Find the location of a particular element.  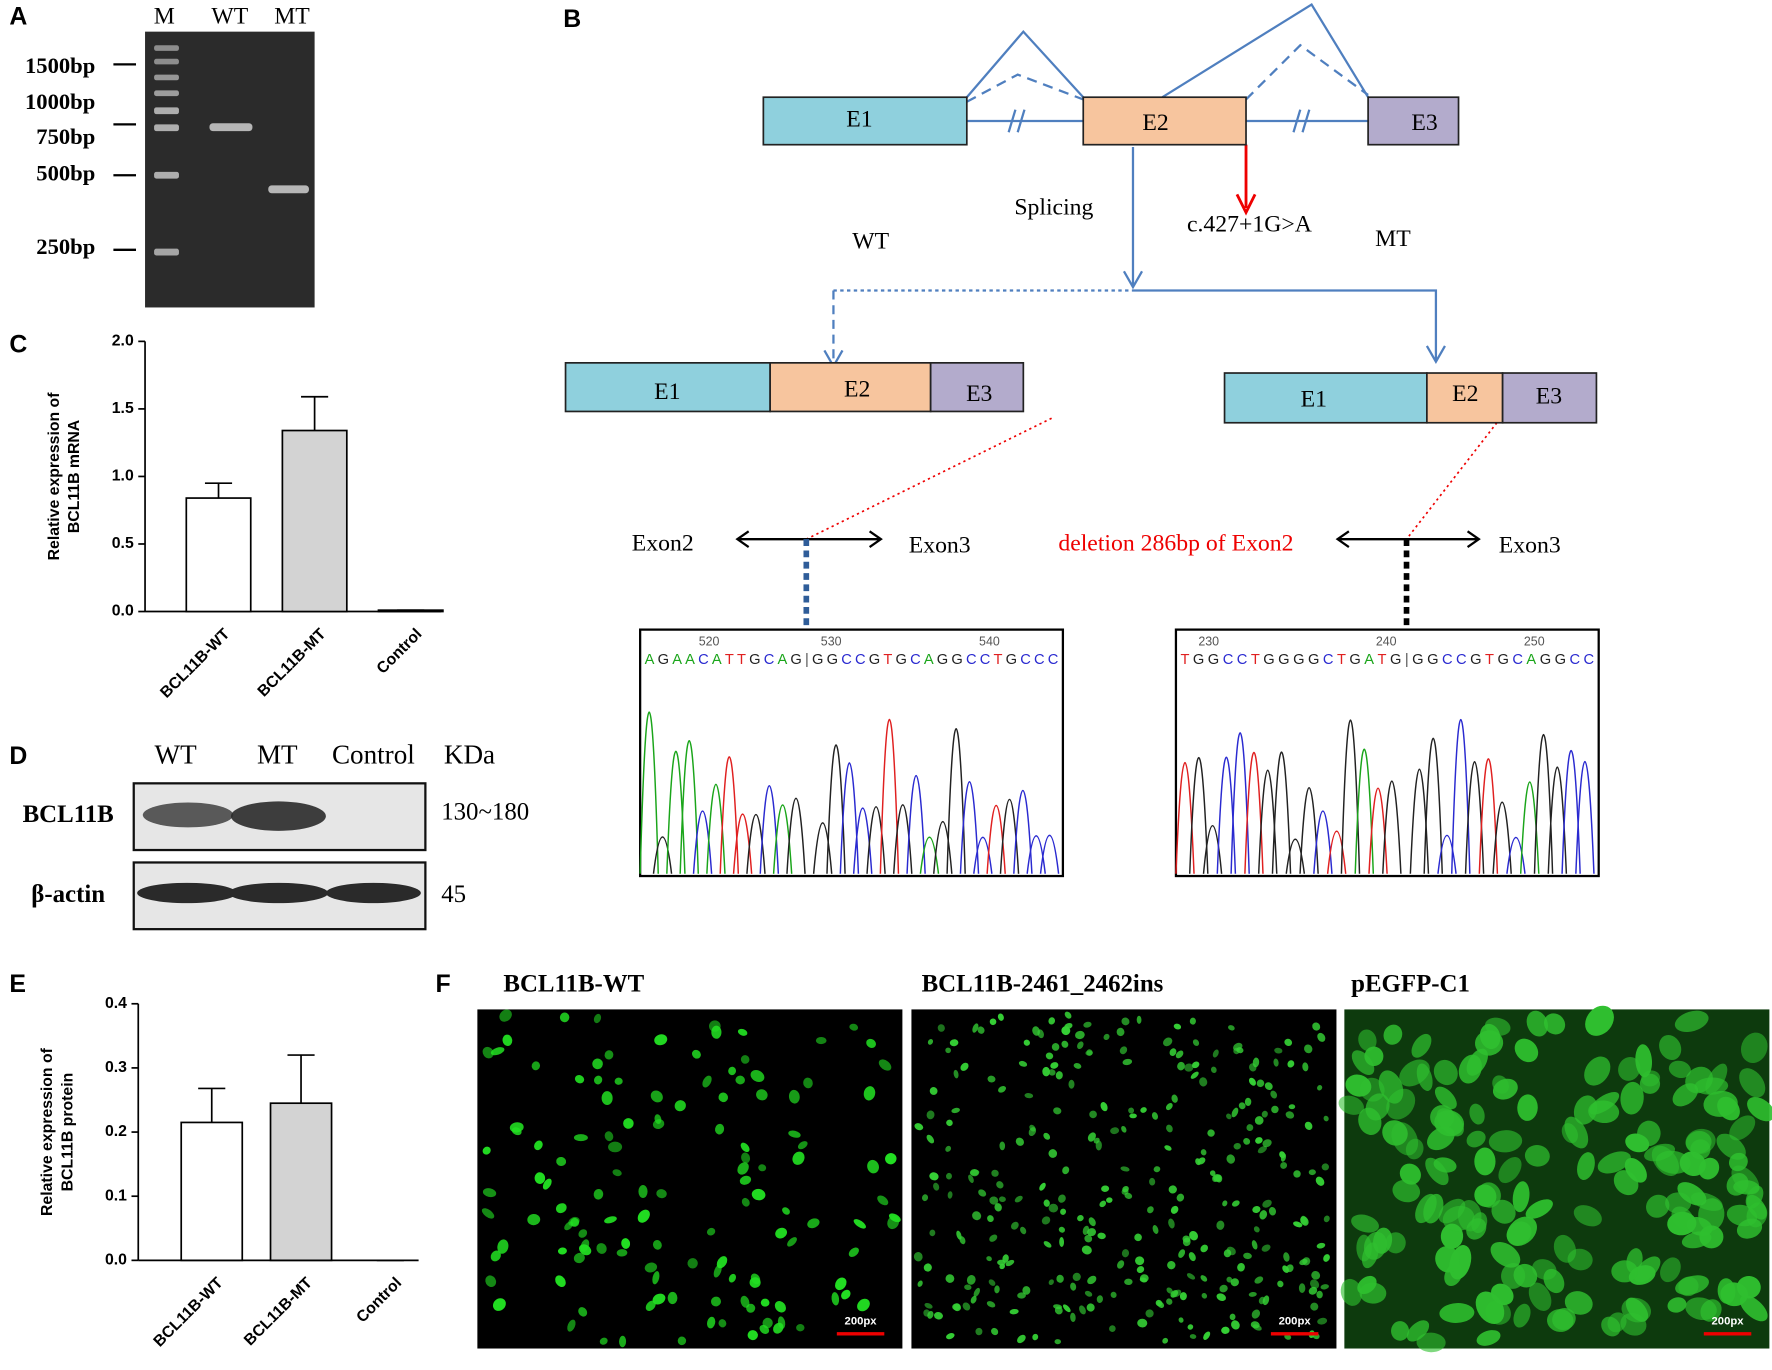

scale-label: 200px is located at coordinates (1295, 1321).